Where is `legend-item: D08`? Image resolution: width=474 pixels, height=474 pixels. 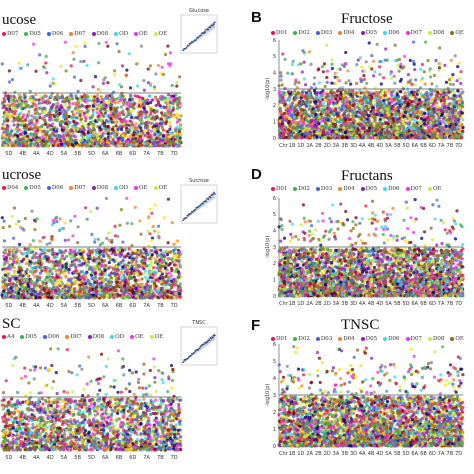 legend-item: D08 is located at coordinates (435, 33).